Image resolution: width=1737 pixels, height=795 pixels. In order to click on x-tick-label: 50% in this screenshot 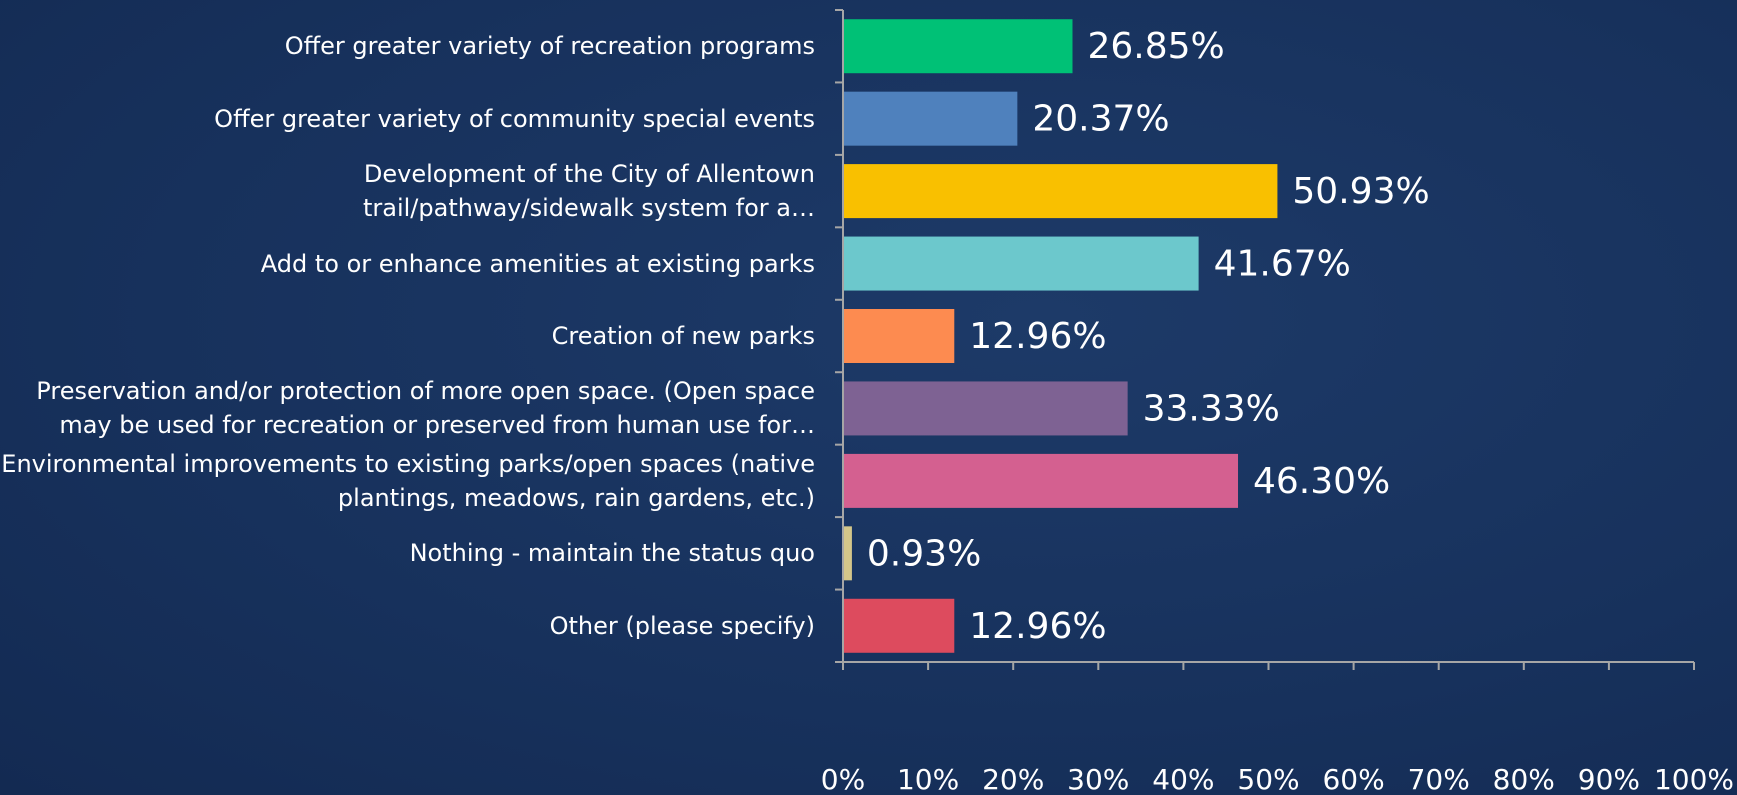, I will do `click(1268, 779)`.